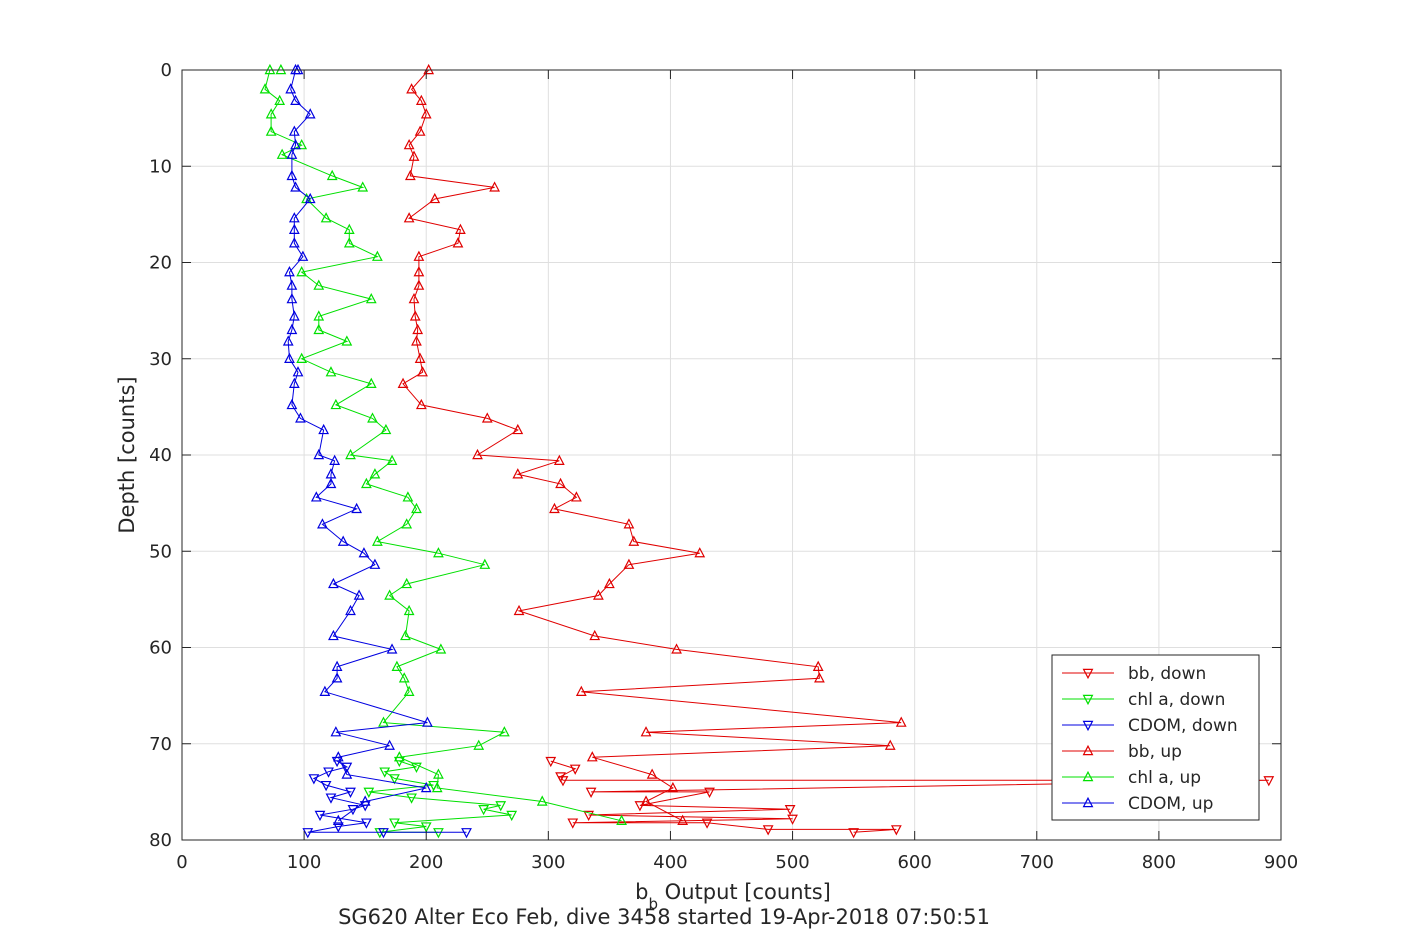 The width and height of the screenshot is (1417, 949). I want to click on legend-entry: chl a, up, so click(1131, 778).